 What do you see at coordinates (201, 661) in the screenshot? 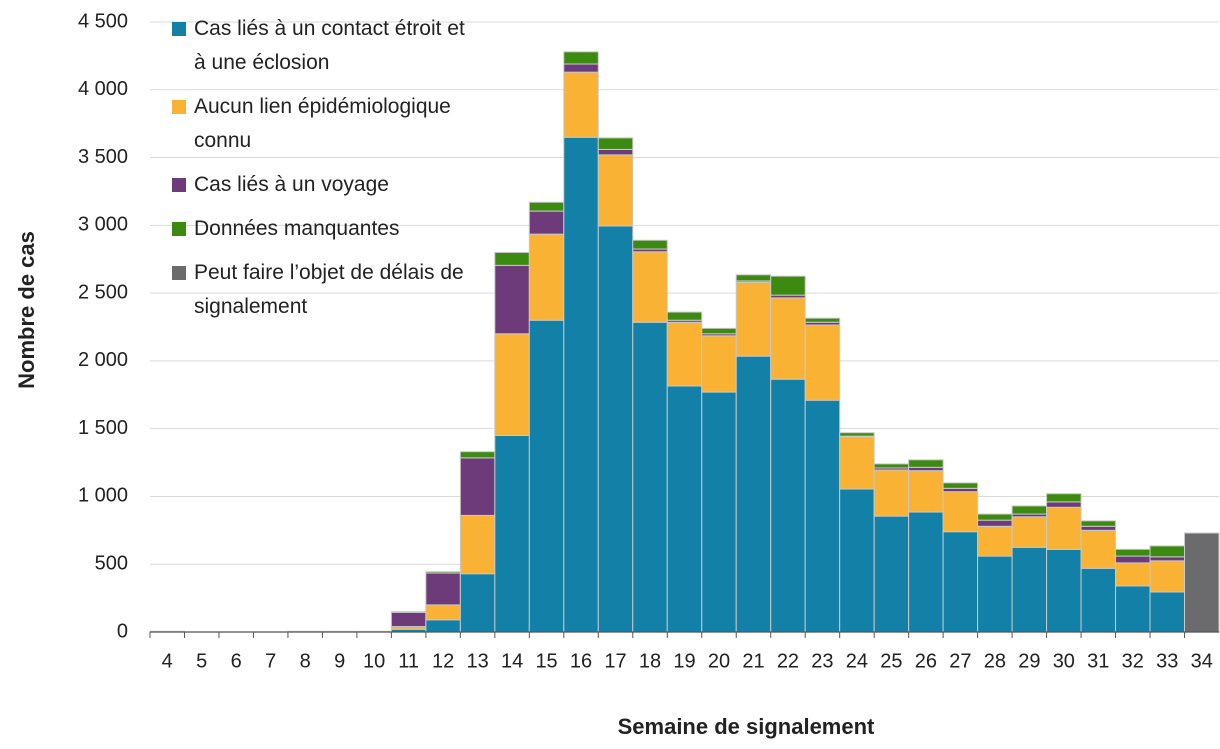
I see `x-tick-label: 5` at bounding box center [201, 661].